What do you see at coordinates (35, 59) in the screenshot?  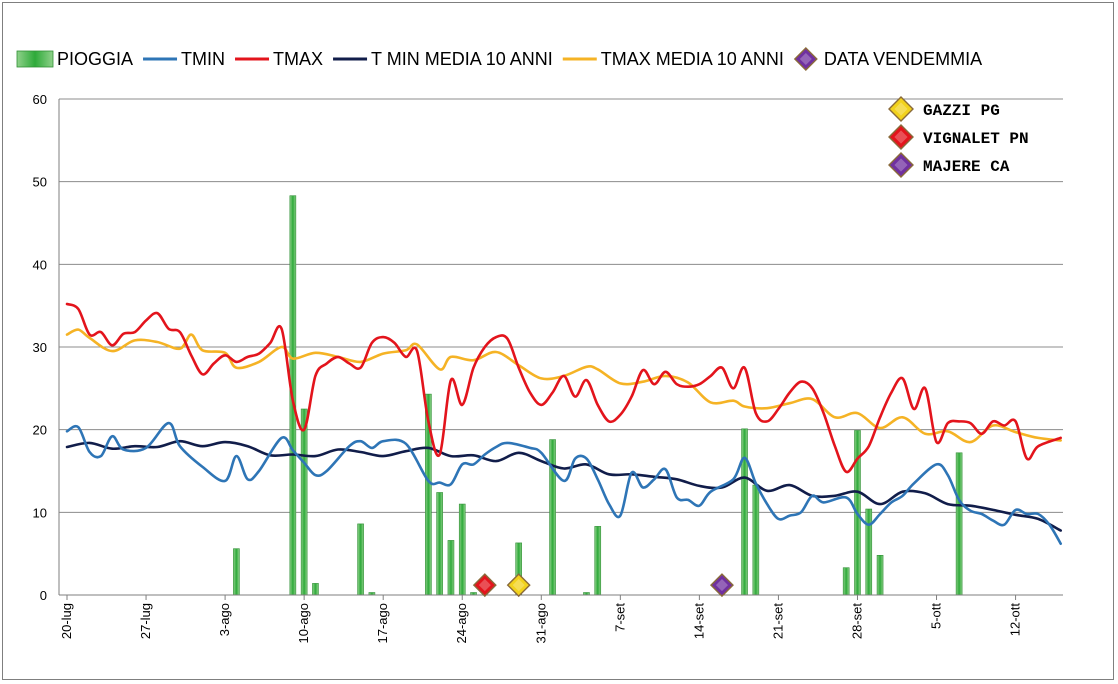 I see `legend-swatch-rain` at bounding box center [35, 59].